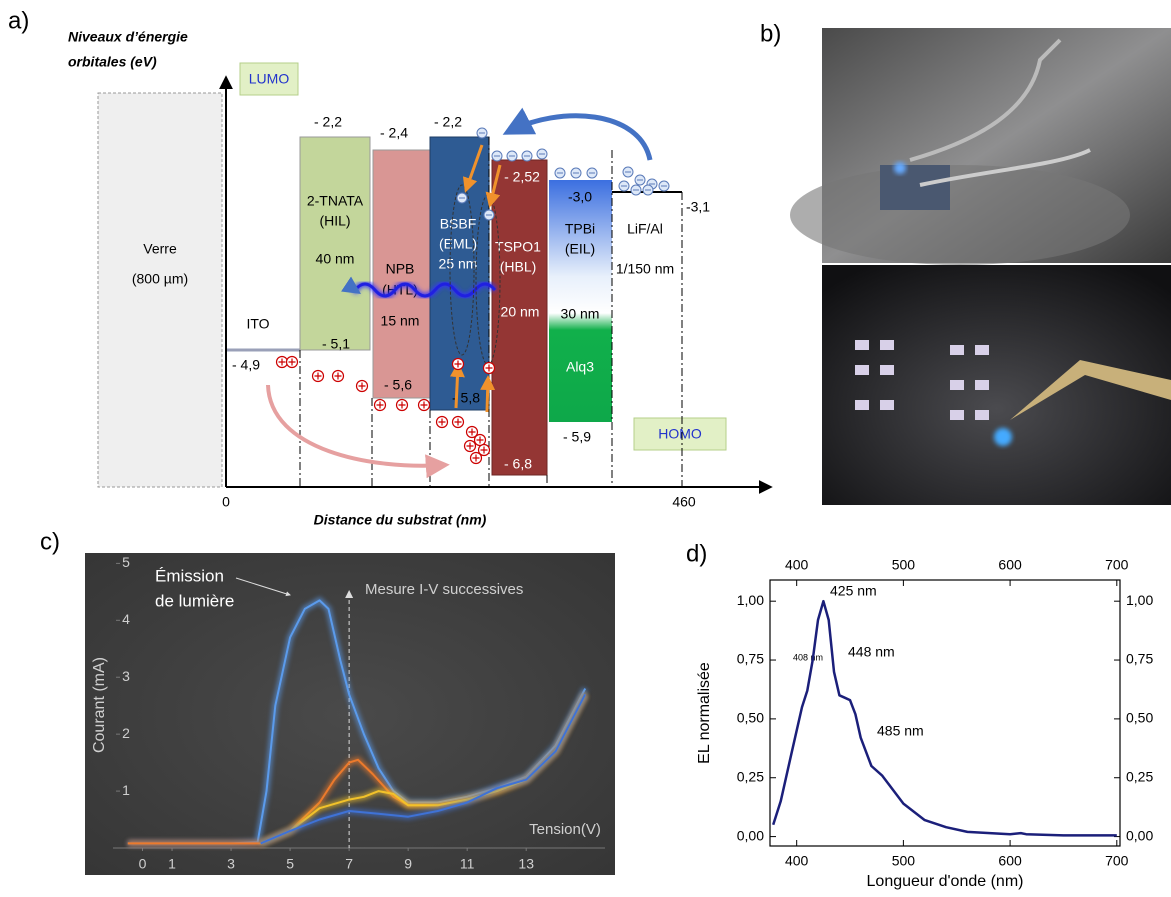 The height and width of the screenshot is (897, 1171). Describe the element at coordinates (684, 502) in the screenshot. I see `x-tick-label: 460` at that location.